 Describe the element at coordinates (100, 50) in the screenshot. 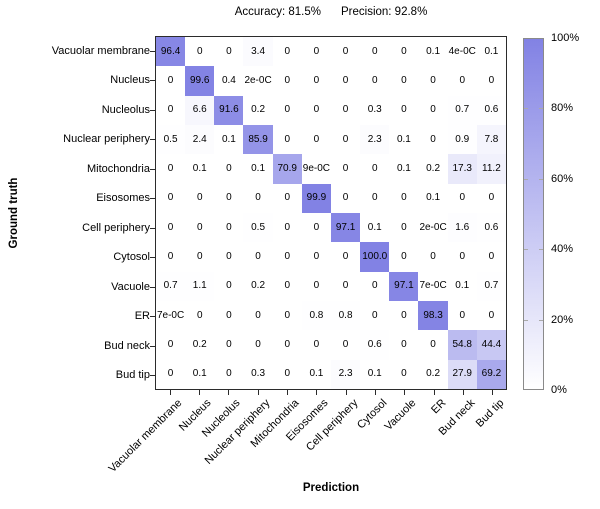

I see `y-tick-label: Vacuolar membrane` at that location.